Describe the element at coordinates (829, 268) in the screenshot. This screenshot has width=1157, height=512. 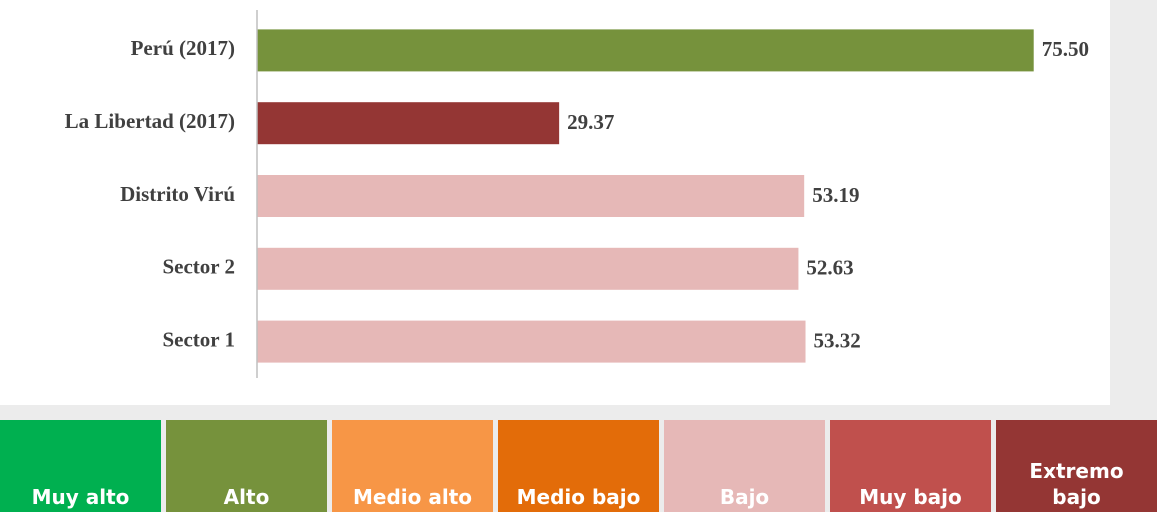
I see `value-label: 52.63` at that location.